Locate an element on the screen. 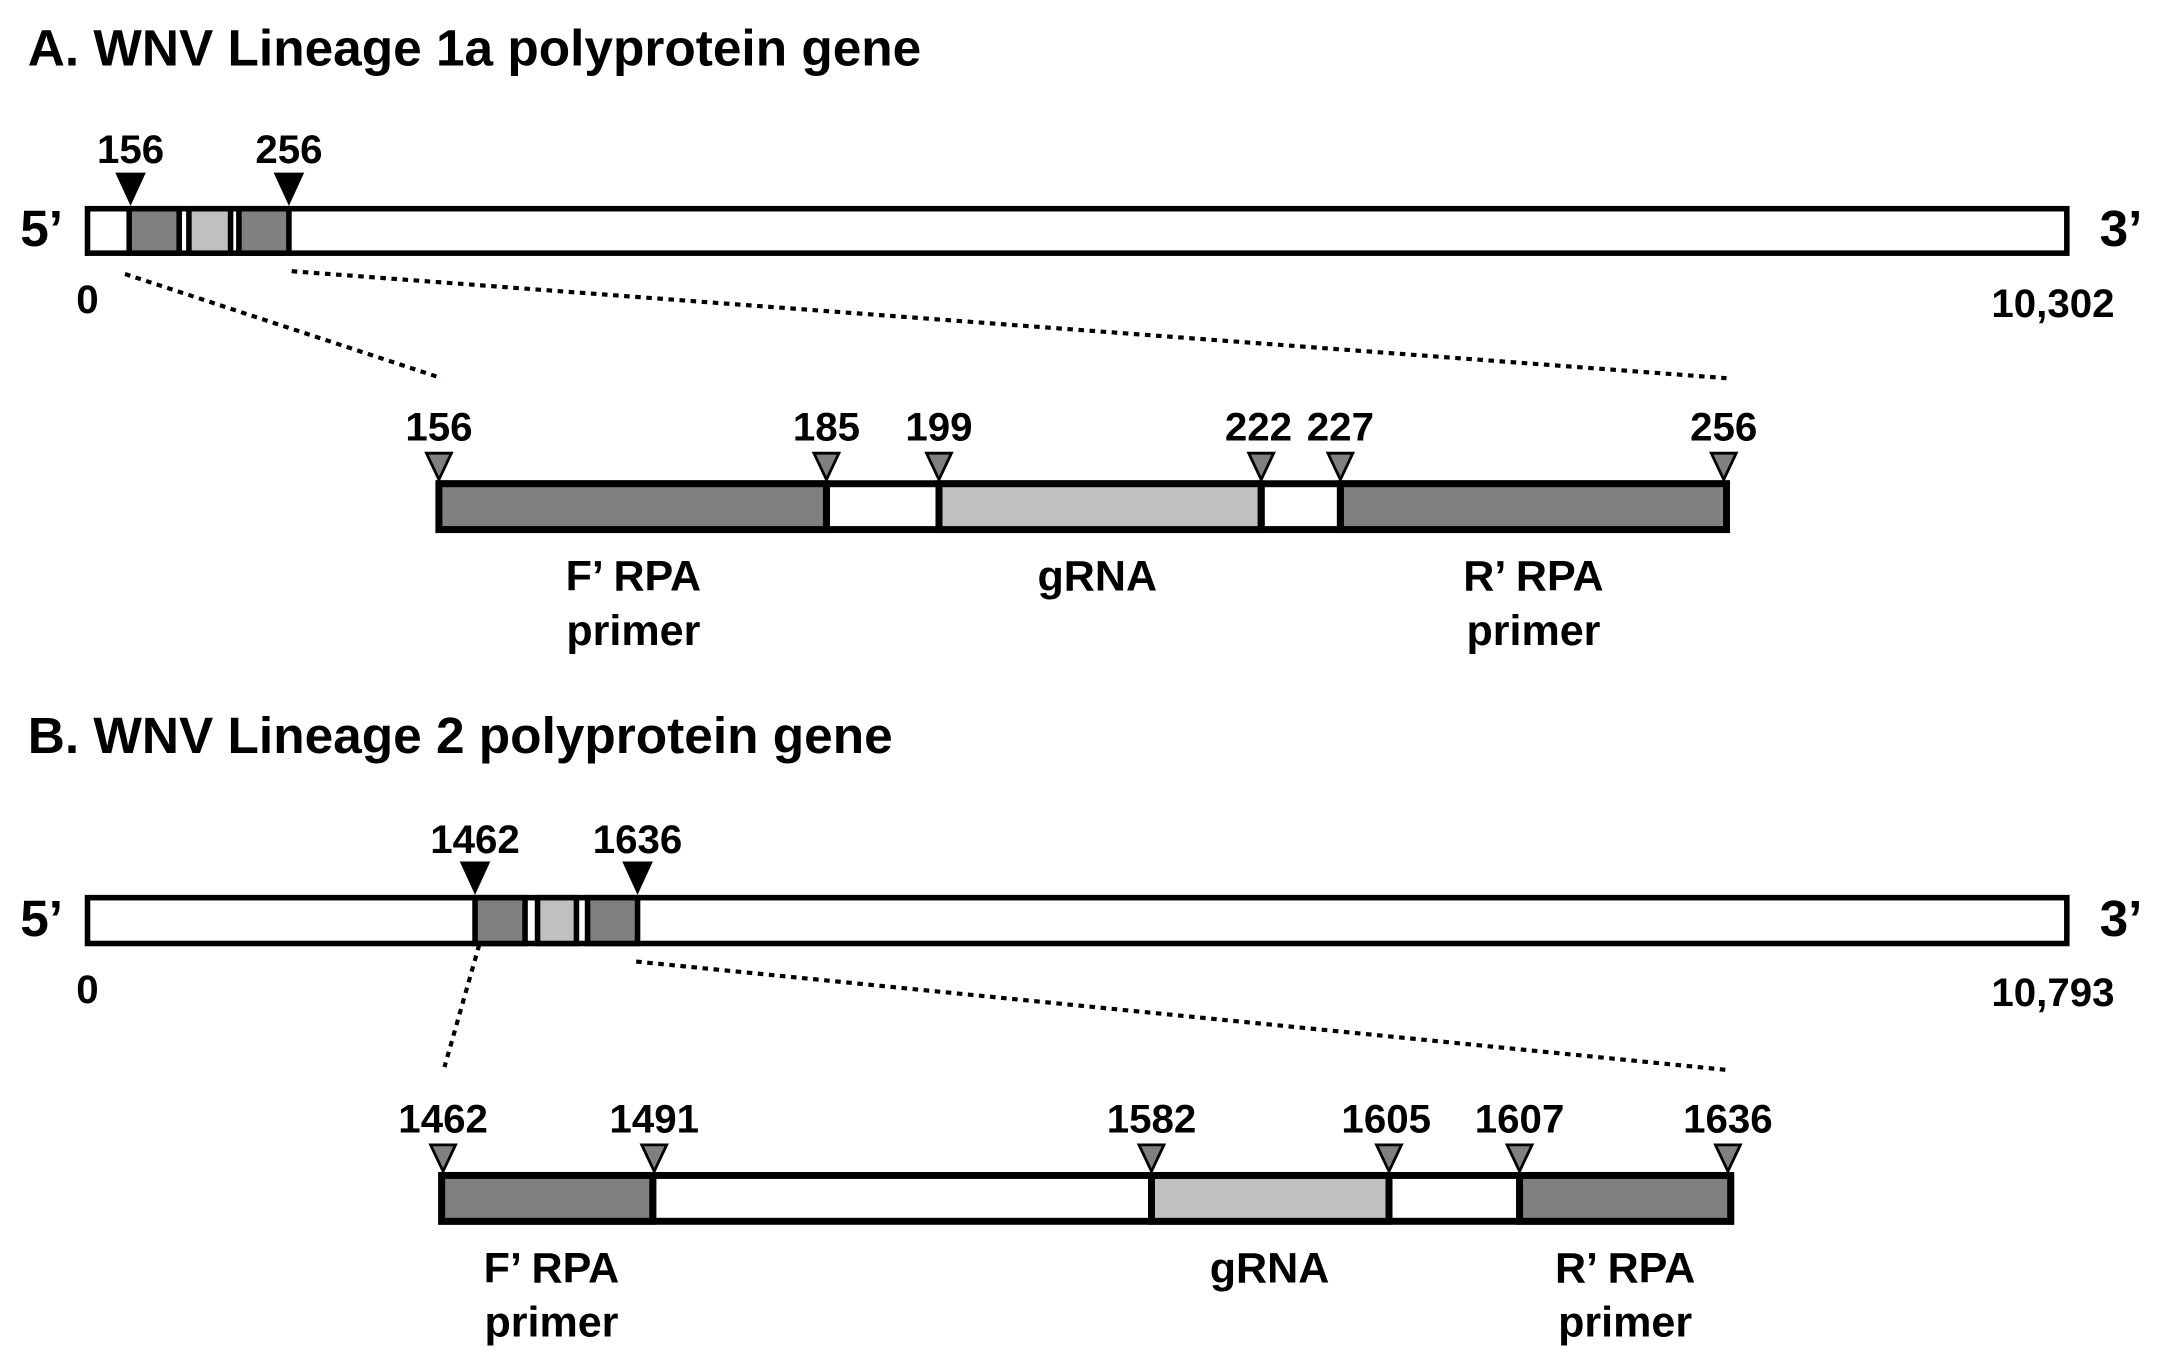  marker-label: 1636 is located at coordinates (638, 839).